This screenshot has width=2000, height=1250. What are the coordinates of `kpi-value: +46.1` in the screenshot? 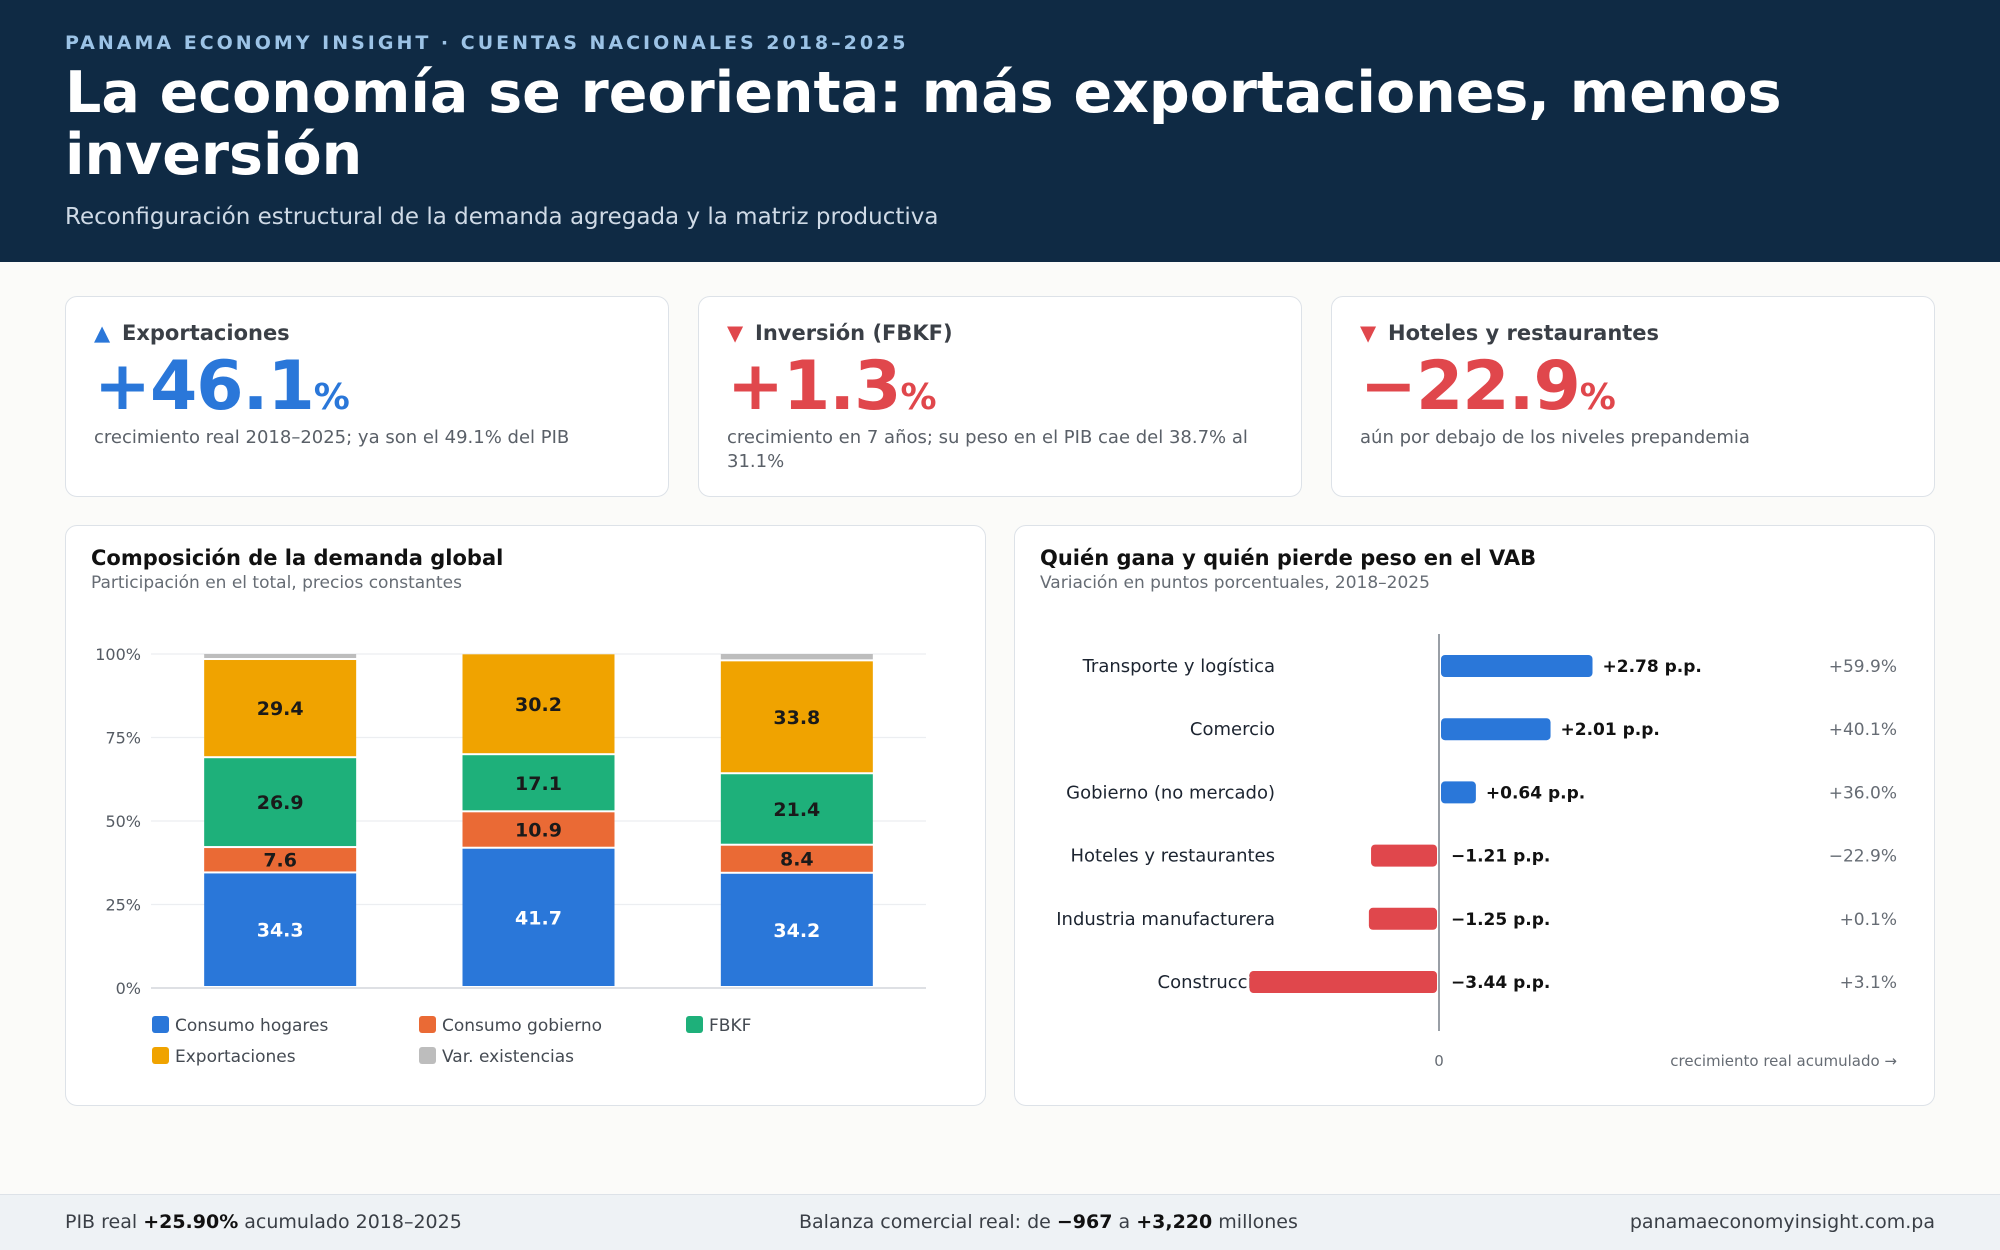 It's located at (204, 386).